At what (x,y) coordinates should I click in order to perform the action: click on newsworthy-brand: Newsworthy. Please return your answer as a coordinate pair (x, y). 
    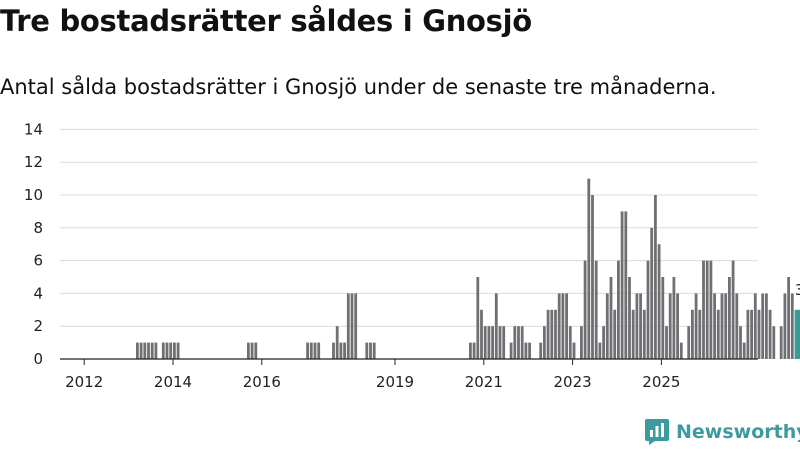
    Looking at the image, I should click on (722, 432).